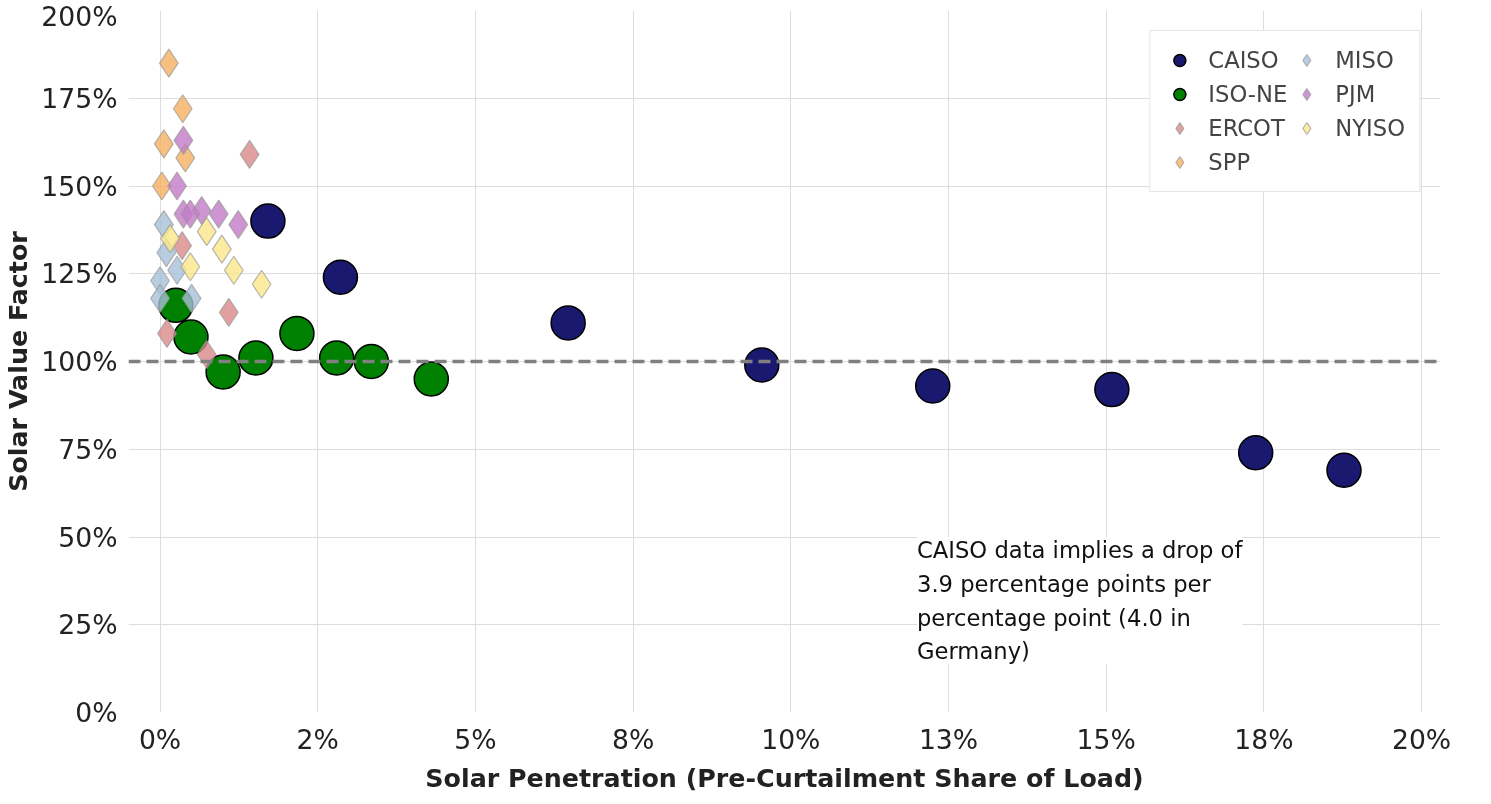 The image size is (1491, 804). Describe the element at coordinates (1106, 739) in the screenshot. I see `x-tick-label: 15%` at that location.